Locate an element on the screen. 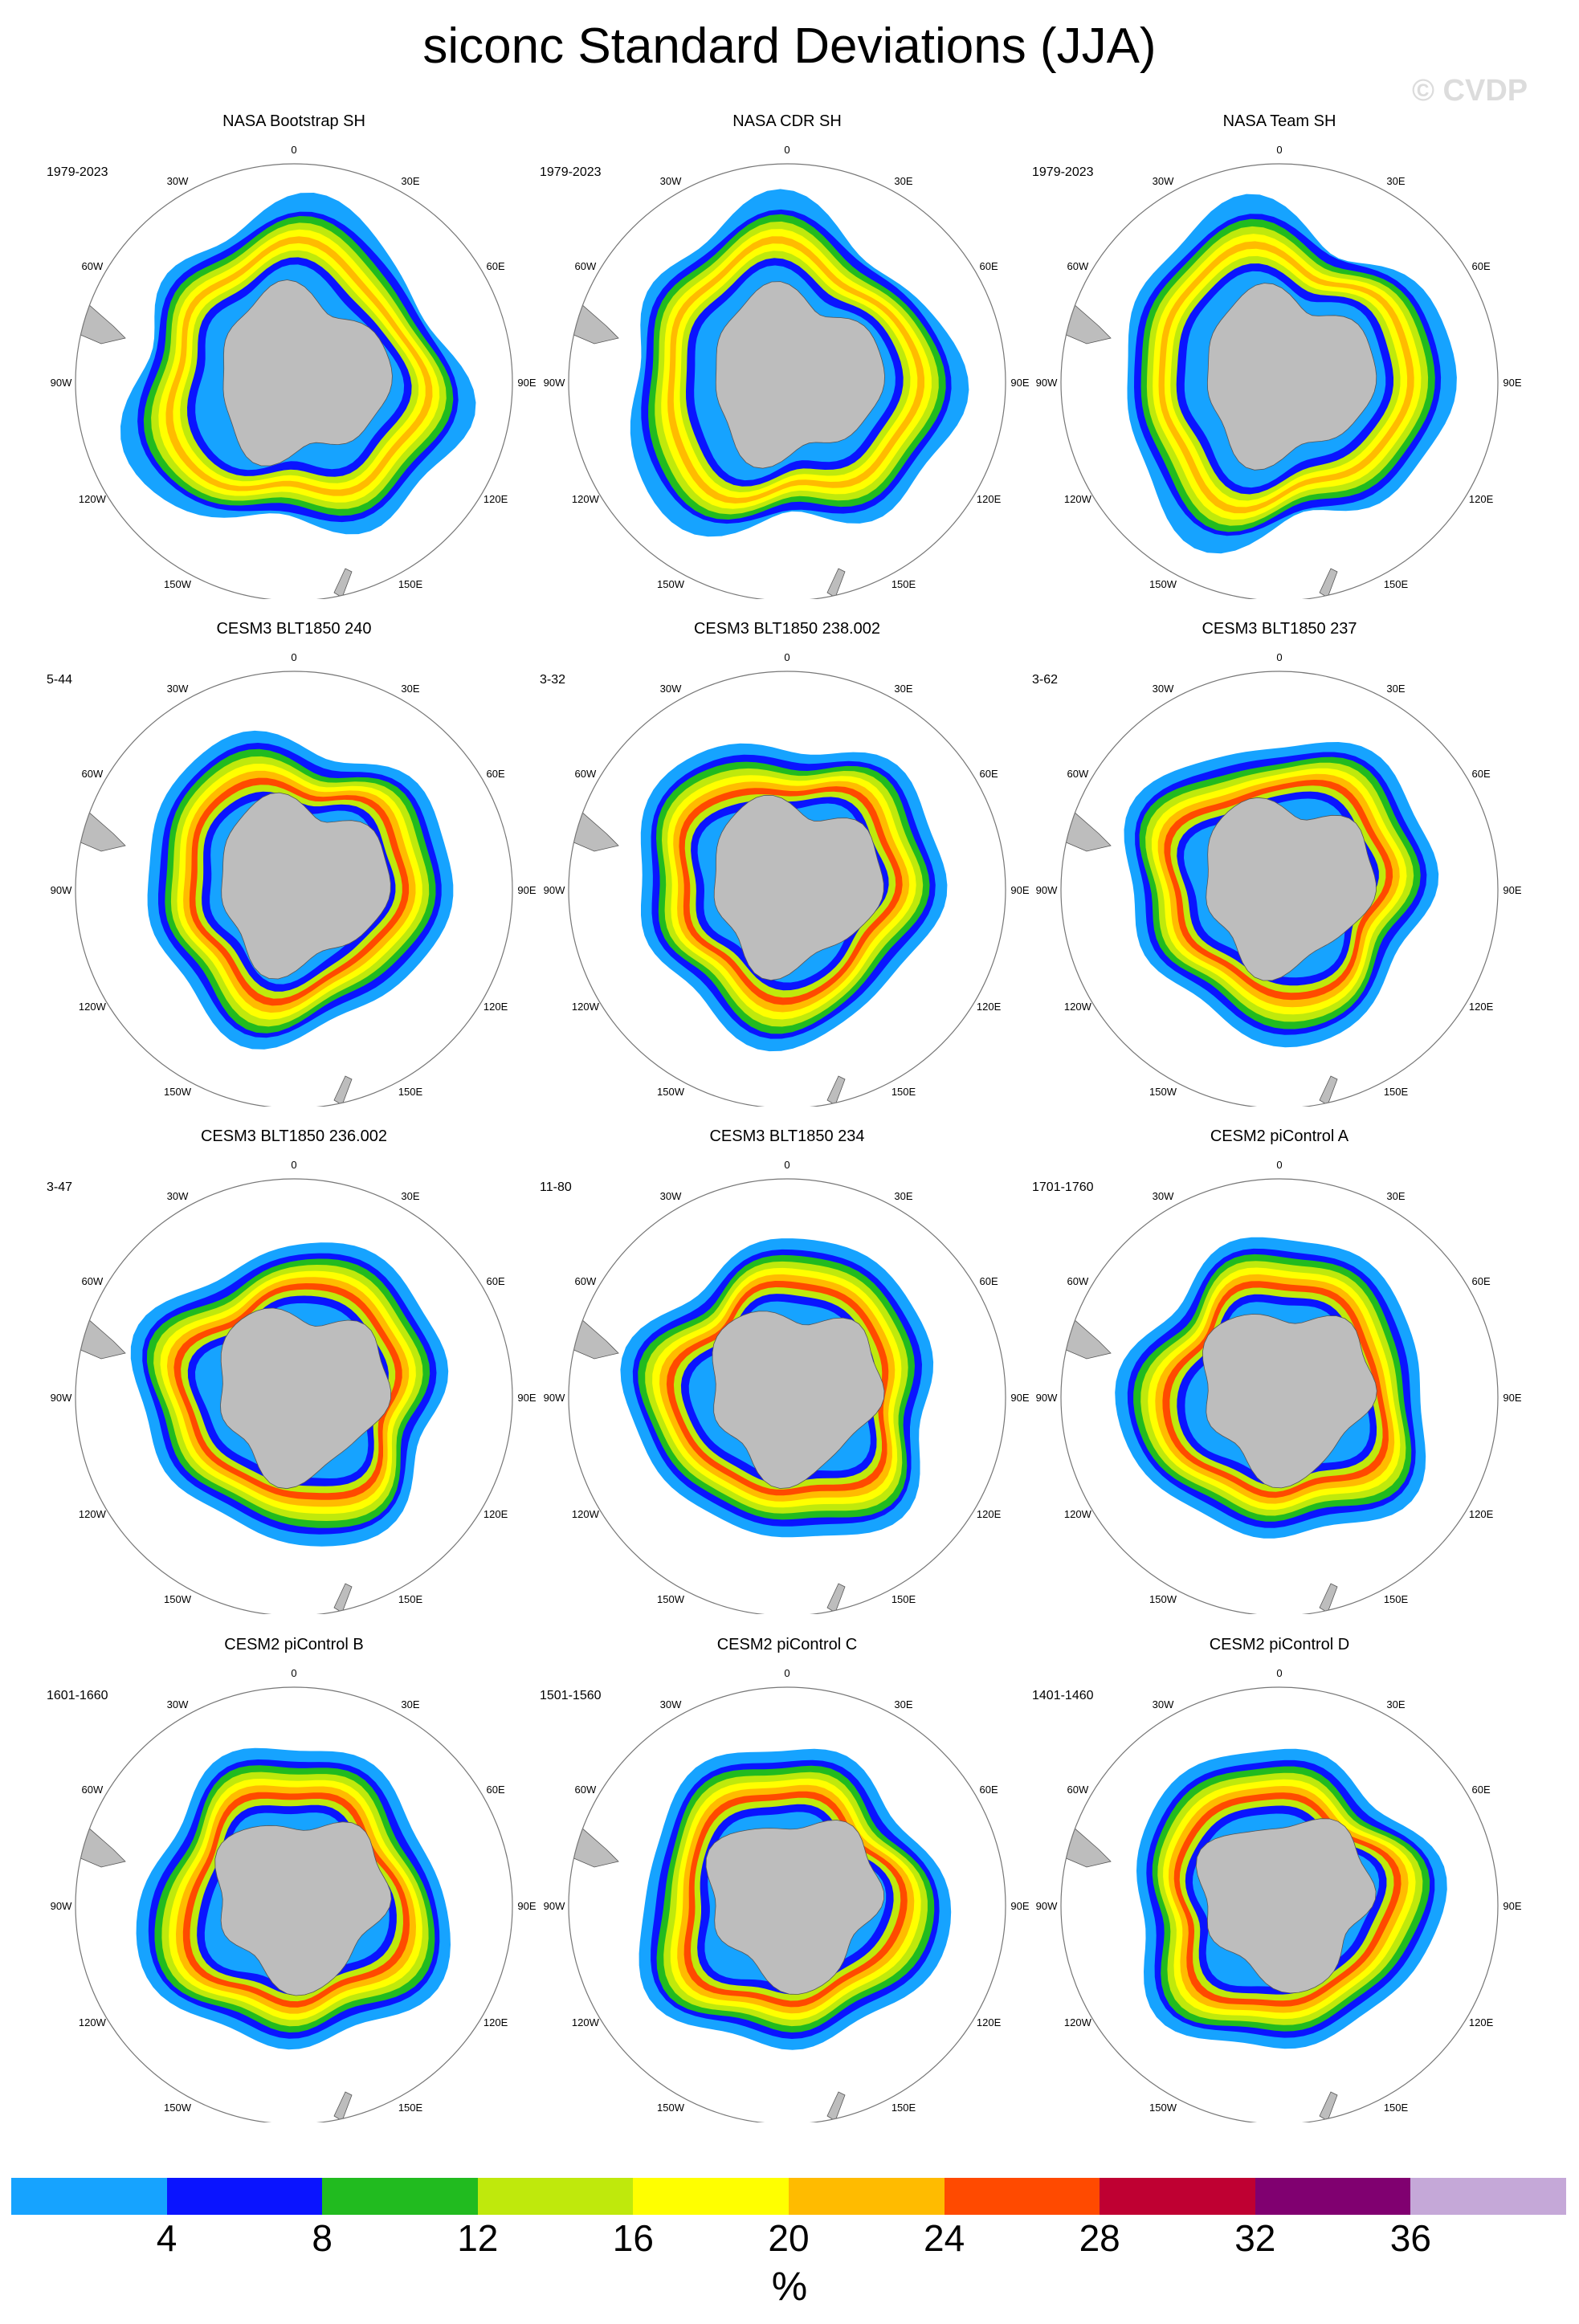 The image size is (1579, 2324). figure-title: siconc Standard Deviations (JJA) is located at coordinates (789, 46).